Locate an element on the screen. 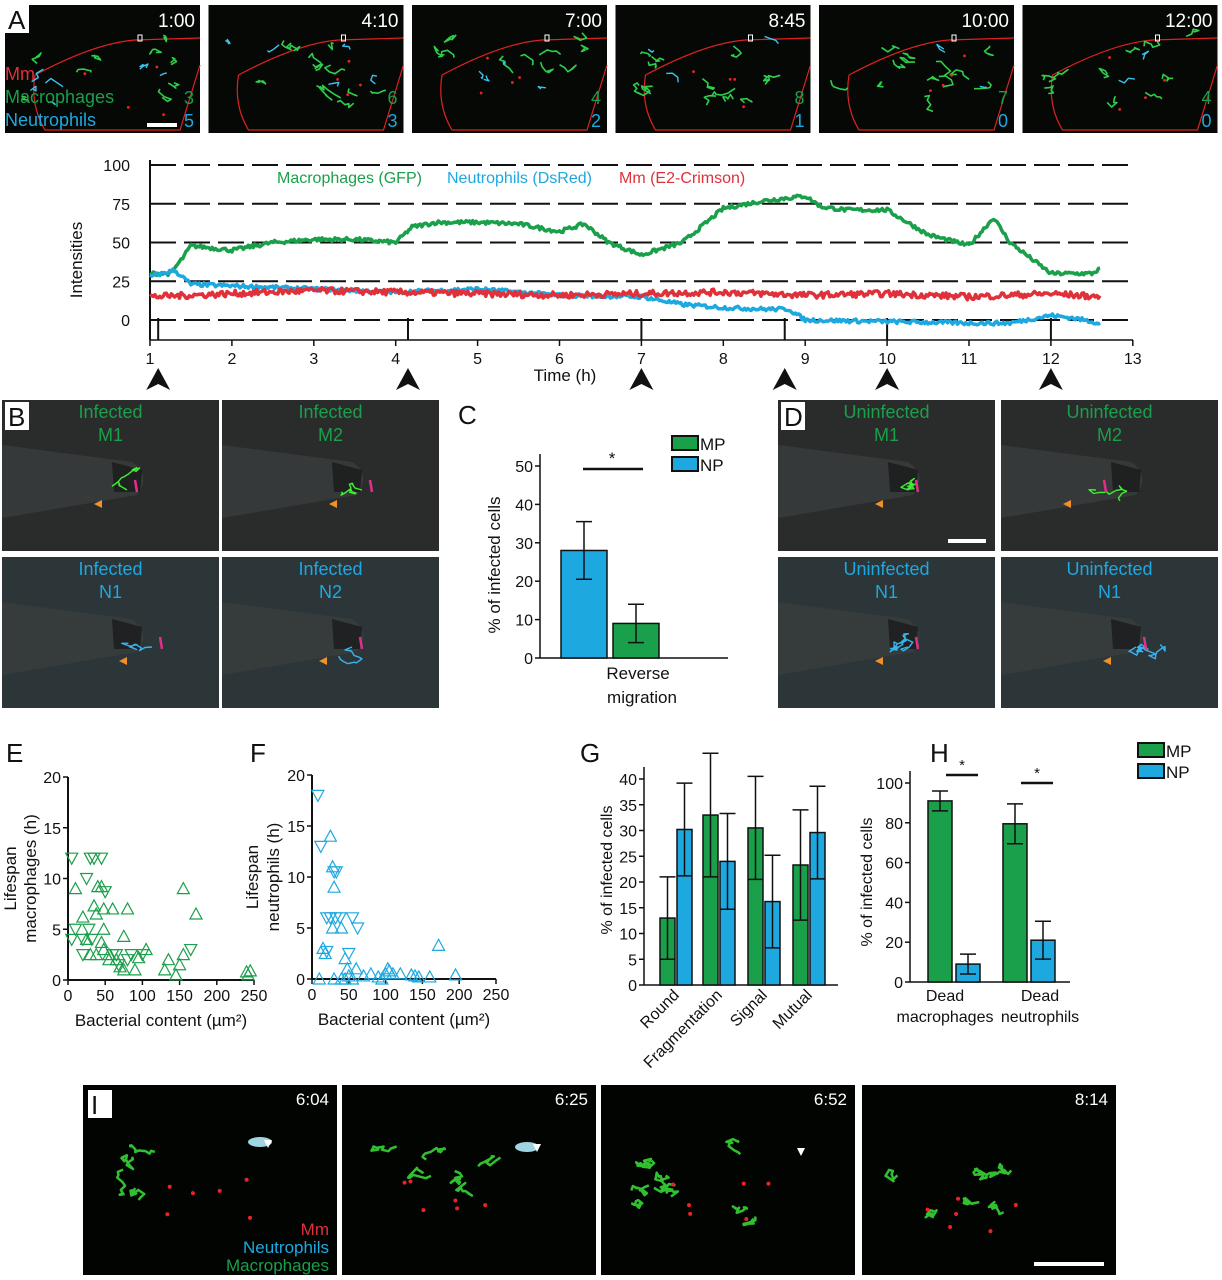  x-tick-label: 3 is located at coordinates (313, 359).